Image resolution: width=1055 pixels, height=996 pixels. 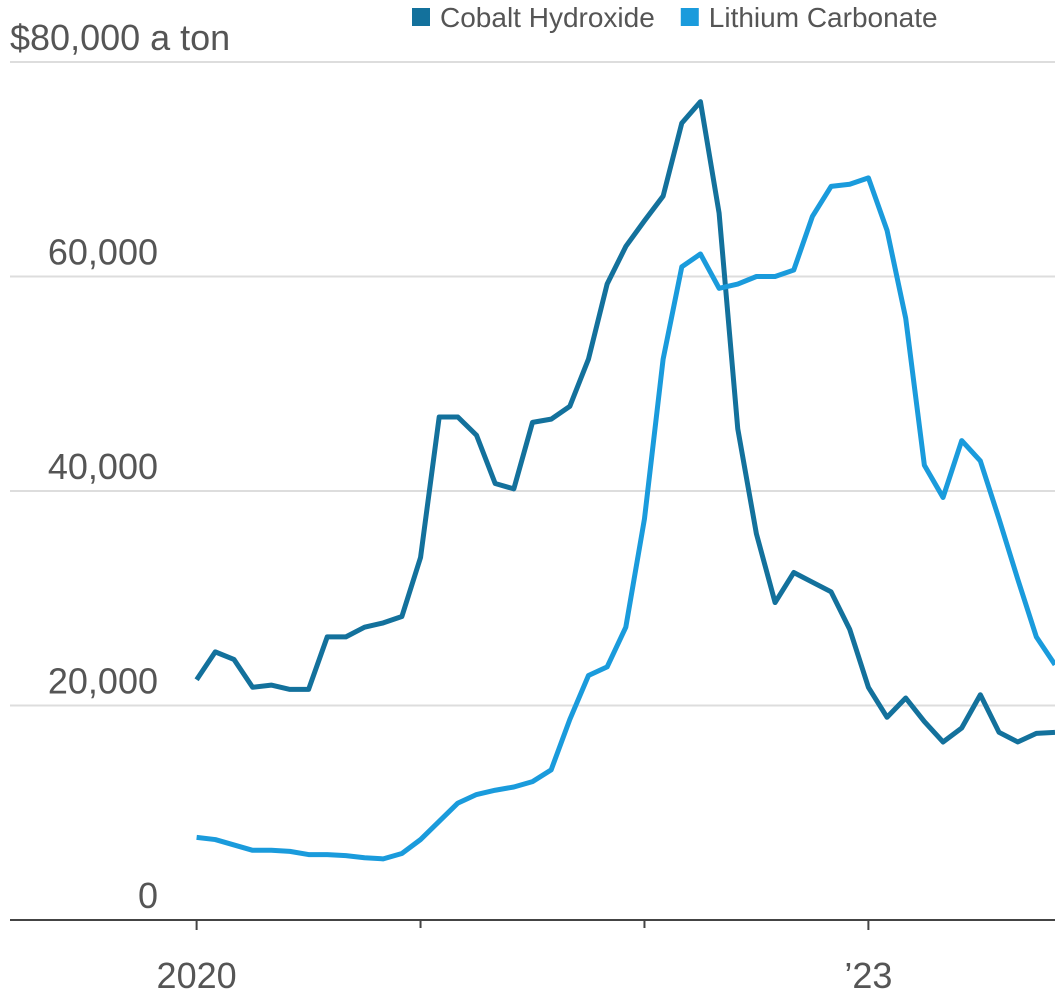 I want to click on legend-label: Cobalt Hydroxide, so click(x=547, y=17).